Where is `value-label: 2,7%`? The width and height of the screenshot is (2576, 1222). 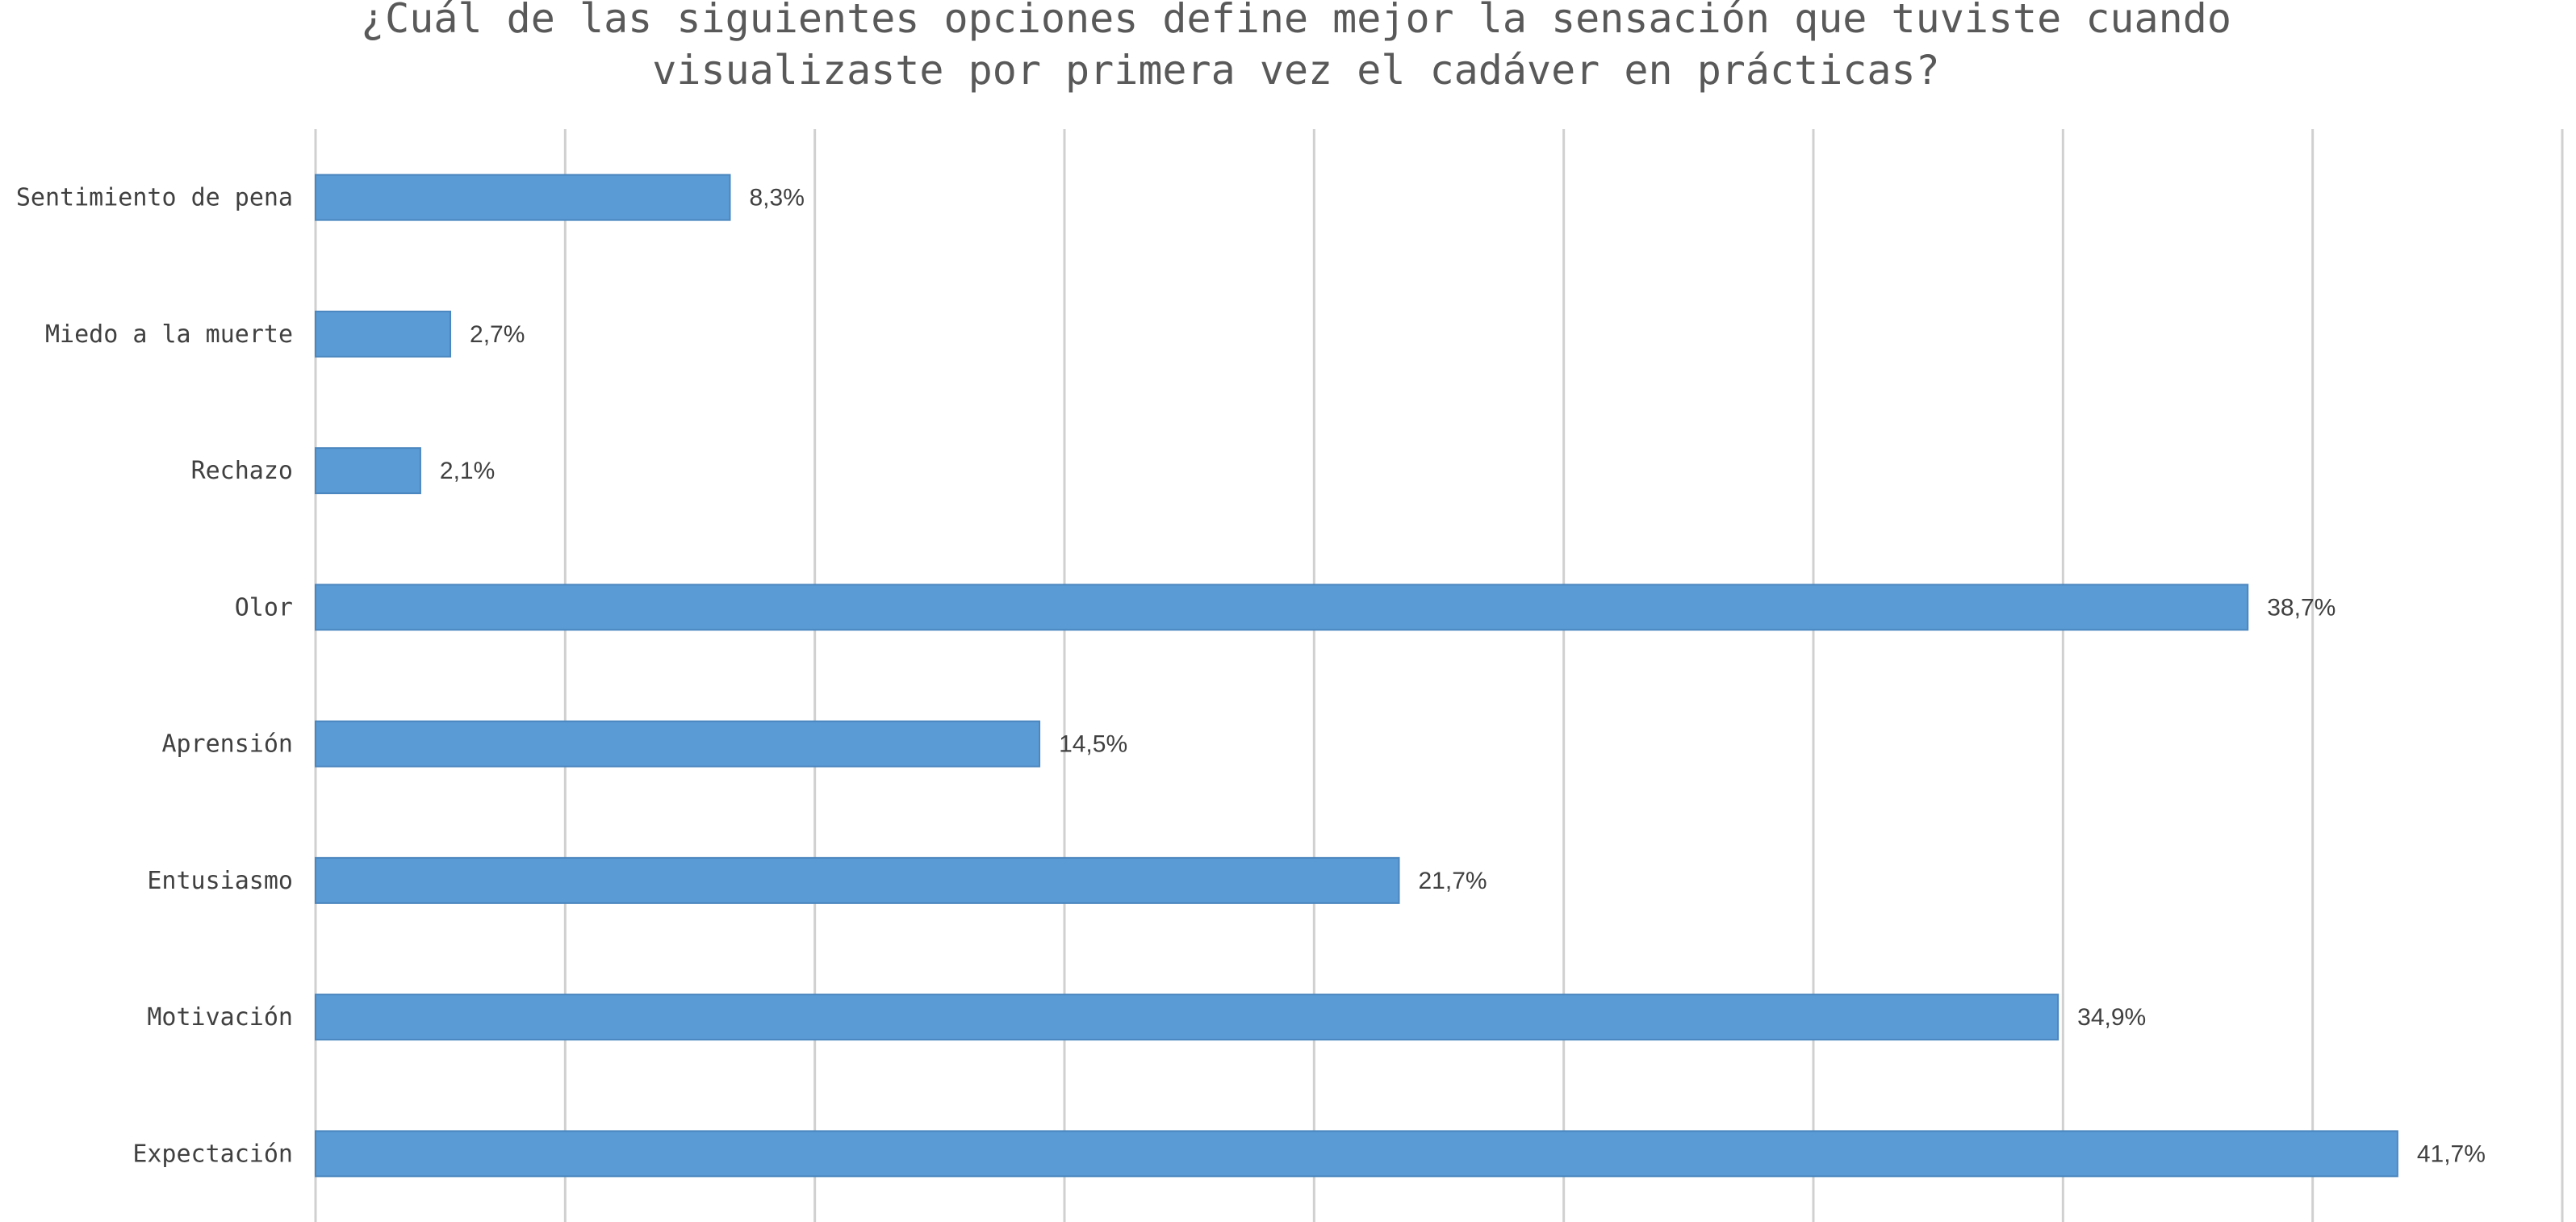 value-label: 2,7% is located at coordinates (497, 334).